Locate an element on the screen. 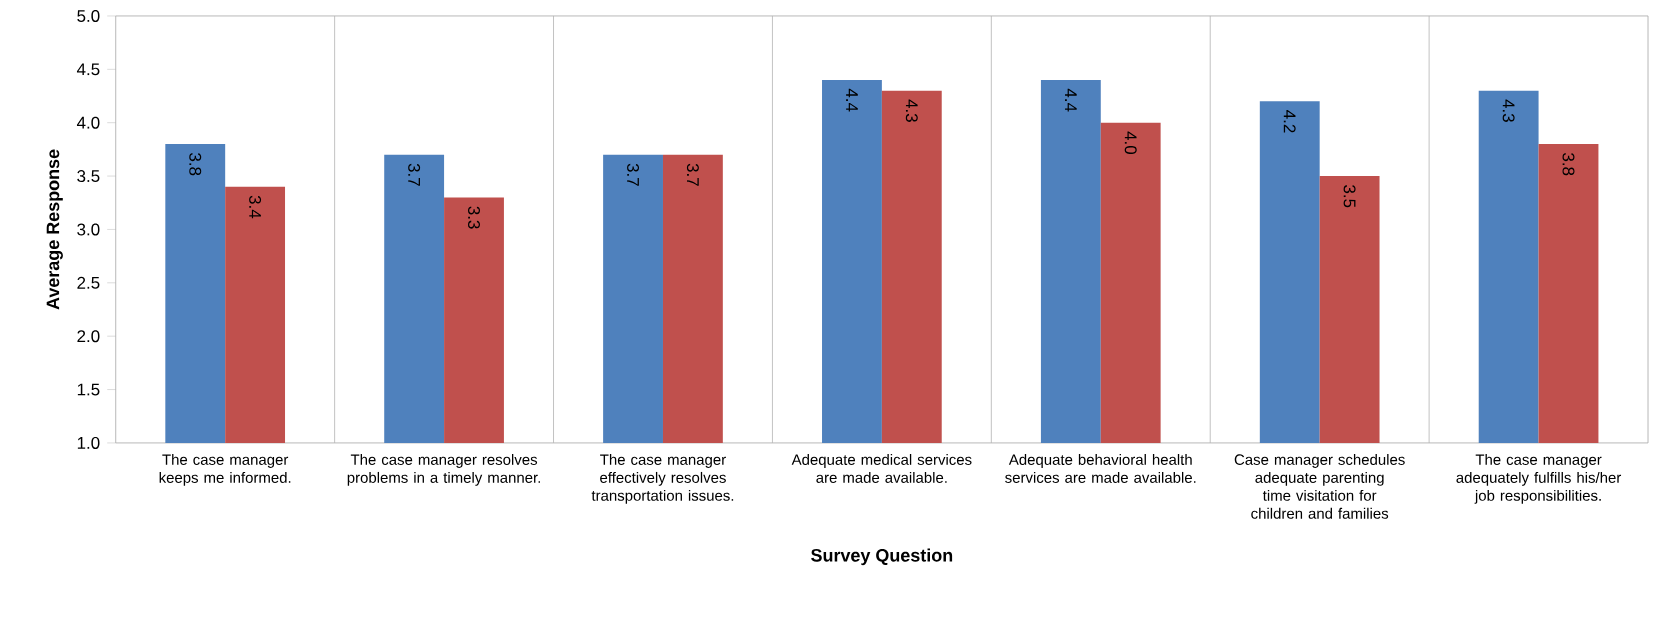 Image resolution: width=1654 pixels, height=622 pixels. x-tick-label: Adequate behavioral health services are made available. is located at coordinates (1100, 468).